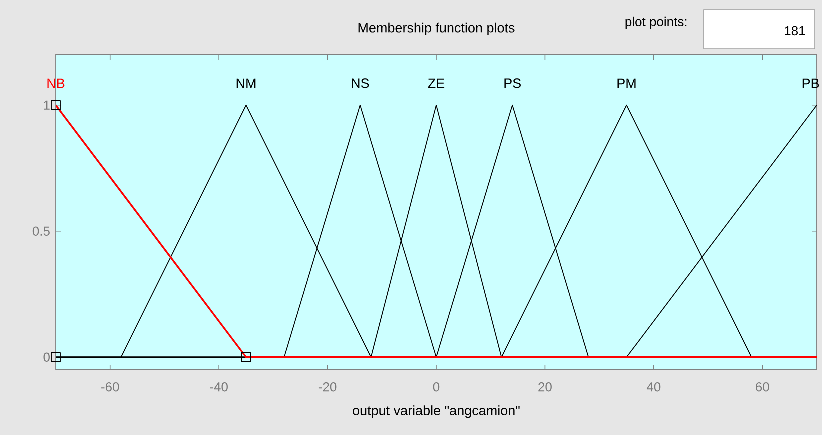 This screenshot has width=822, height=435. I want to click on x-tick-label: 20, so click(545, 387).